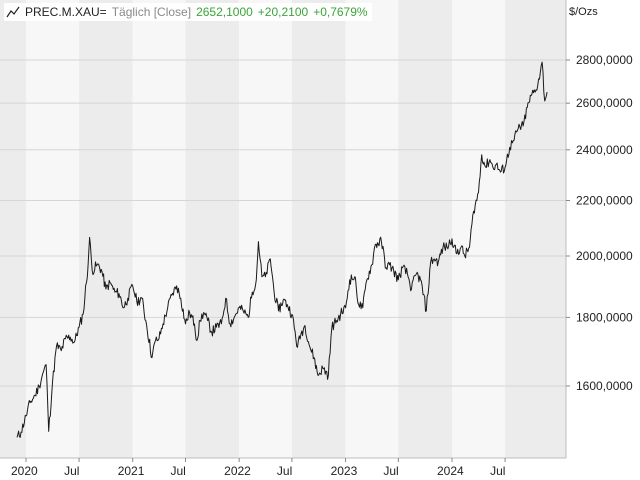  I want to click on y-tick-label: 1800,0000, so click(604, 317).